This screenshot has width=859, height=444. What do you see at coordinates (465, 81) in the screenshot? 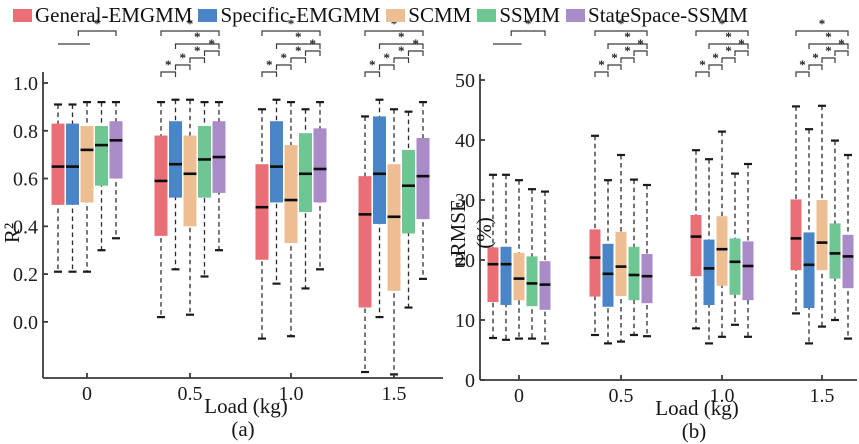
I see `y-tick-label: 50` at bounding box center [465, 81].